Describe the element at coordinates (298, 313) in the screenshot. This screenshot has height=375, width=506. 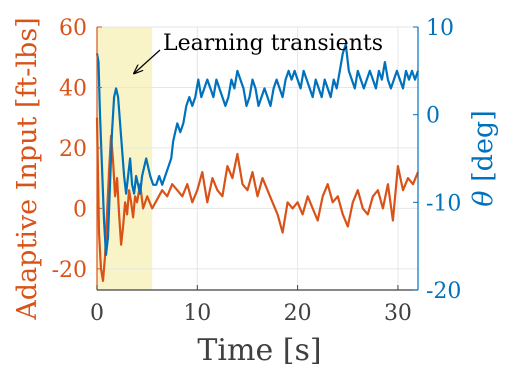
I see `x-tick-label: 20` at that location.